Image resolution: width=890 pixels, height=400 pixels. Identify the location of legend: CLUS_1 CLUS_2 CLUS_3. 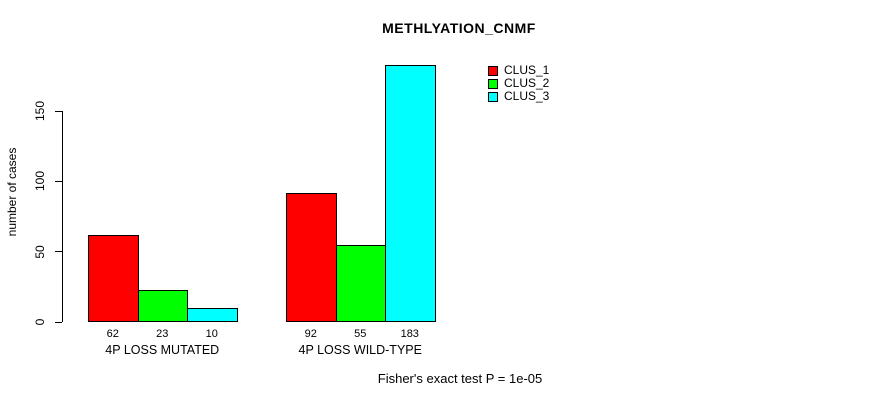
(518, 83).